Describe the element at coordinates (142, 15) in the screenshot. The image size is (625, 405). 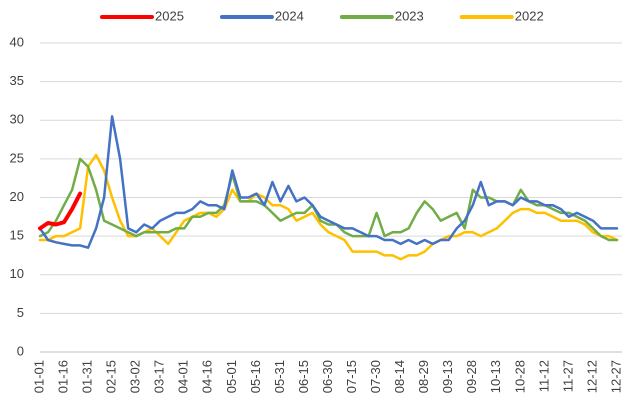
I see `legend-item: 2025` at that location.